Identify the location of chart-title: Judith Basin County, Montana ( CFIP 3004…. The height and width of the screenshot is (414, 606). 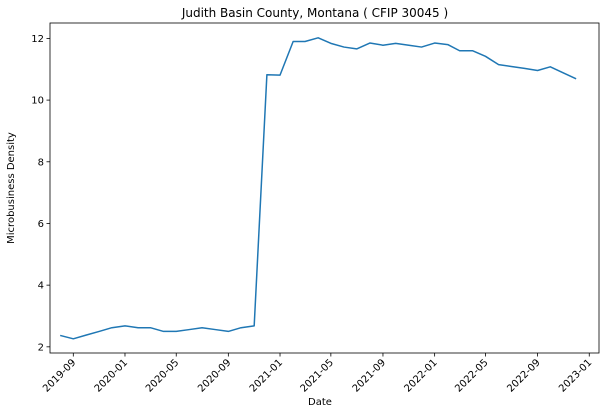
(314, 13).